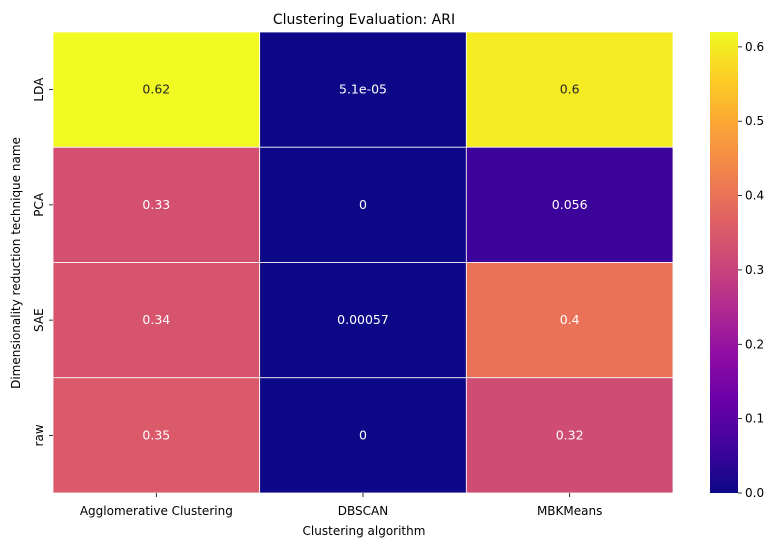 Image resolution: width=776 pixels, height=547 pixels. I want to click on cell-annotation: 0.33, so click(156, 204).